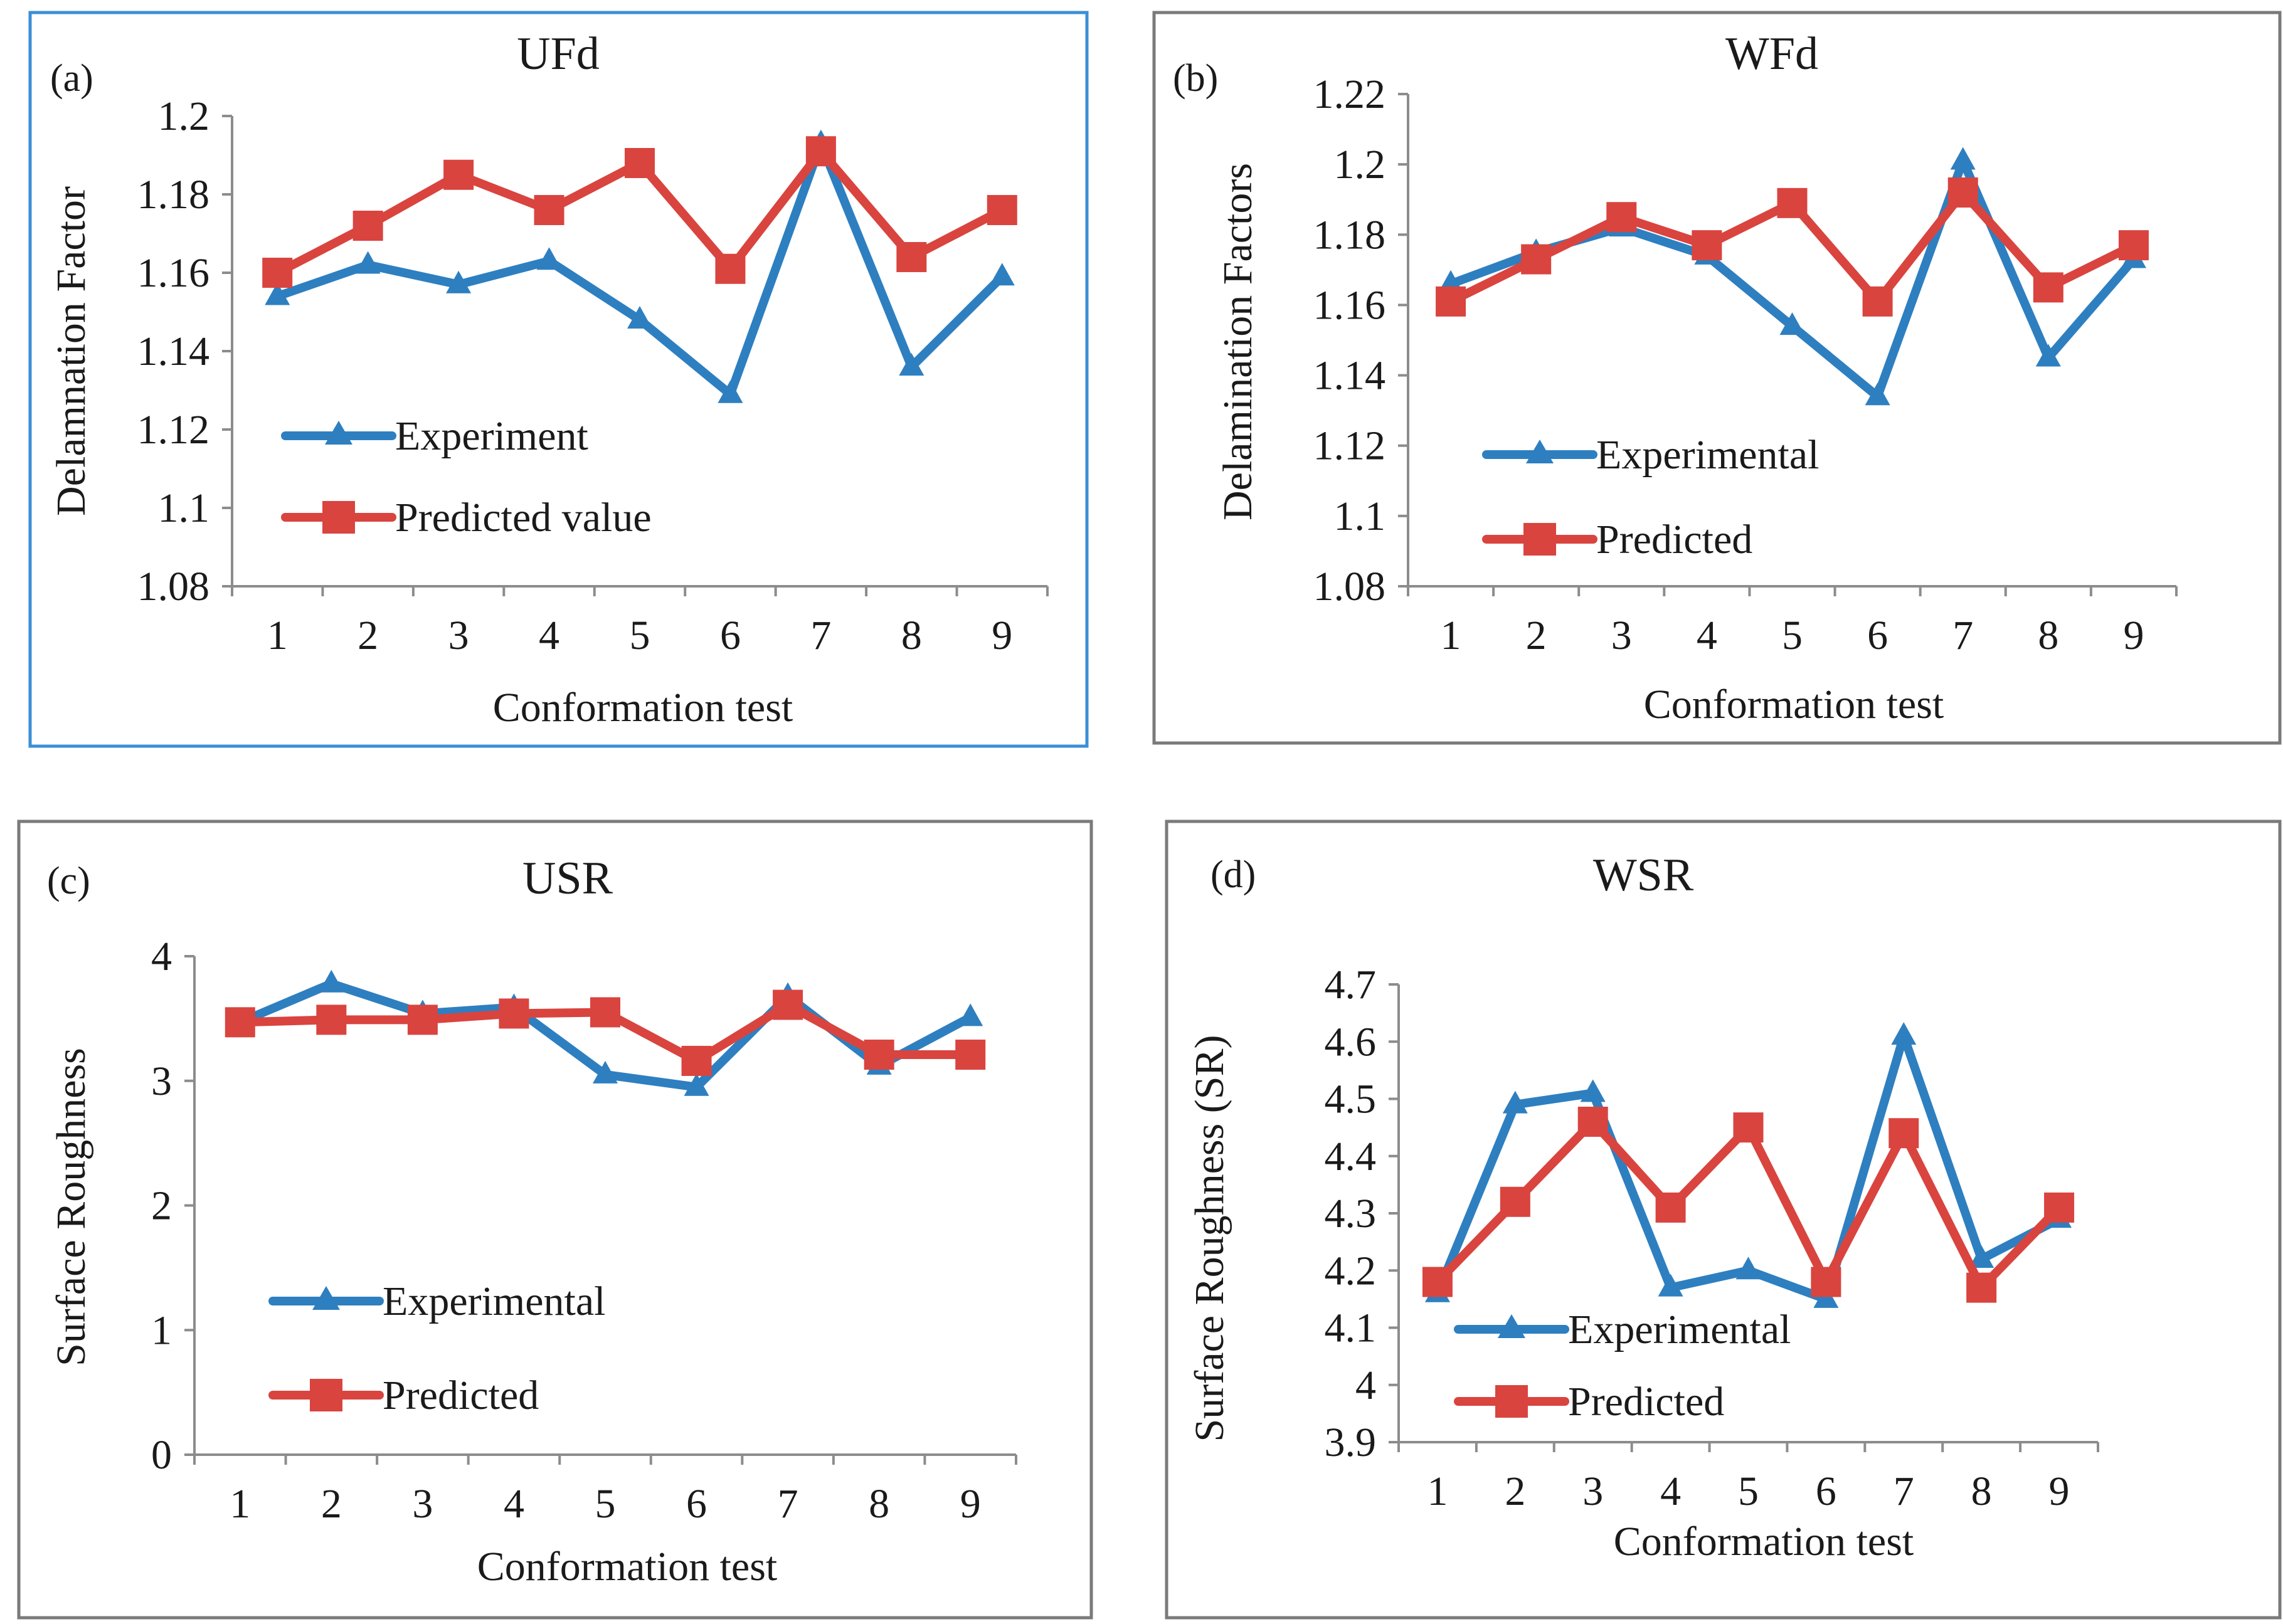 The image size is (2283, 1624). Describe the element at coordinates (161, 1206) in the screenshot. I see `y-tick-label: 2` at that location.